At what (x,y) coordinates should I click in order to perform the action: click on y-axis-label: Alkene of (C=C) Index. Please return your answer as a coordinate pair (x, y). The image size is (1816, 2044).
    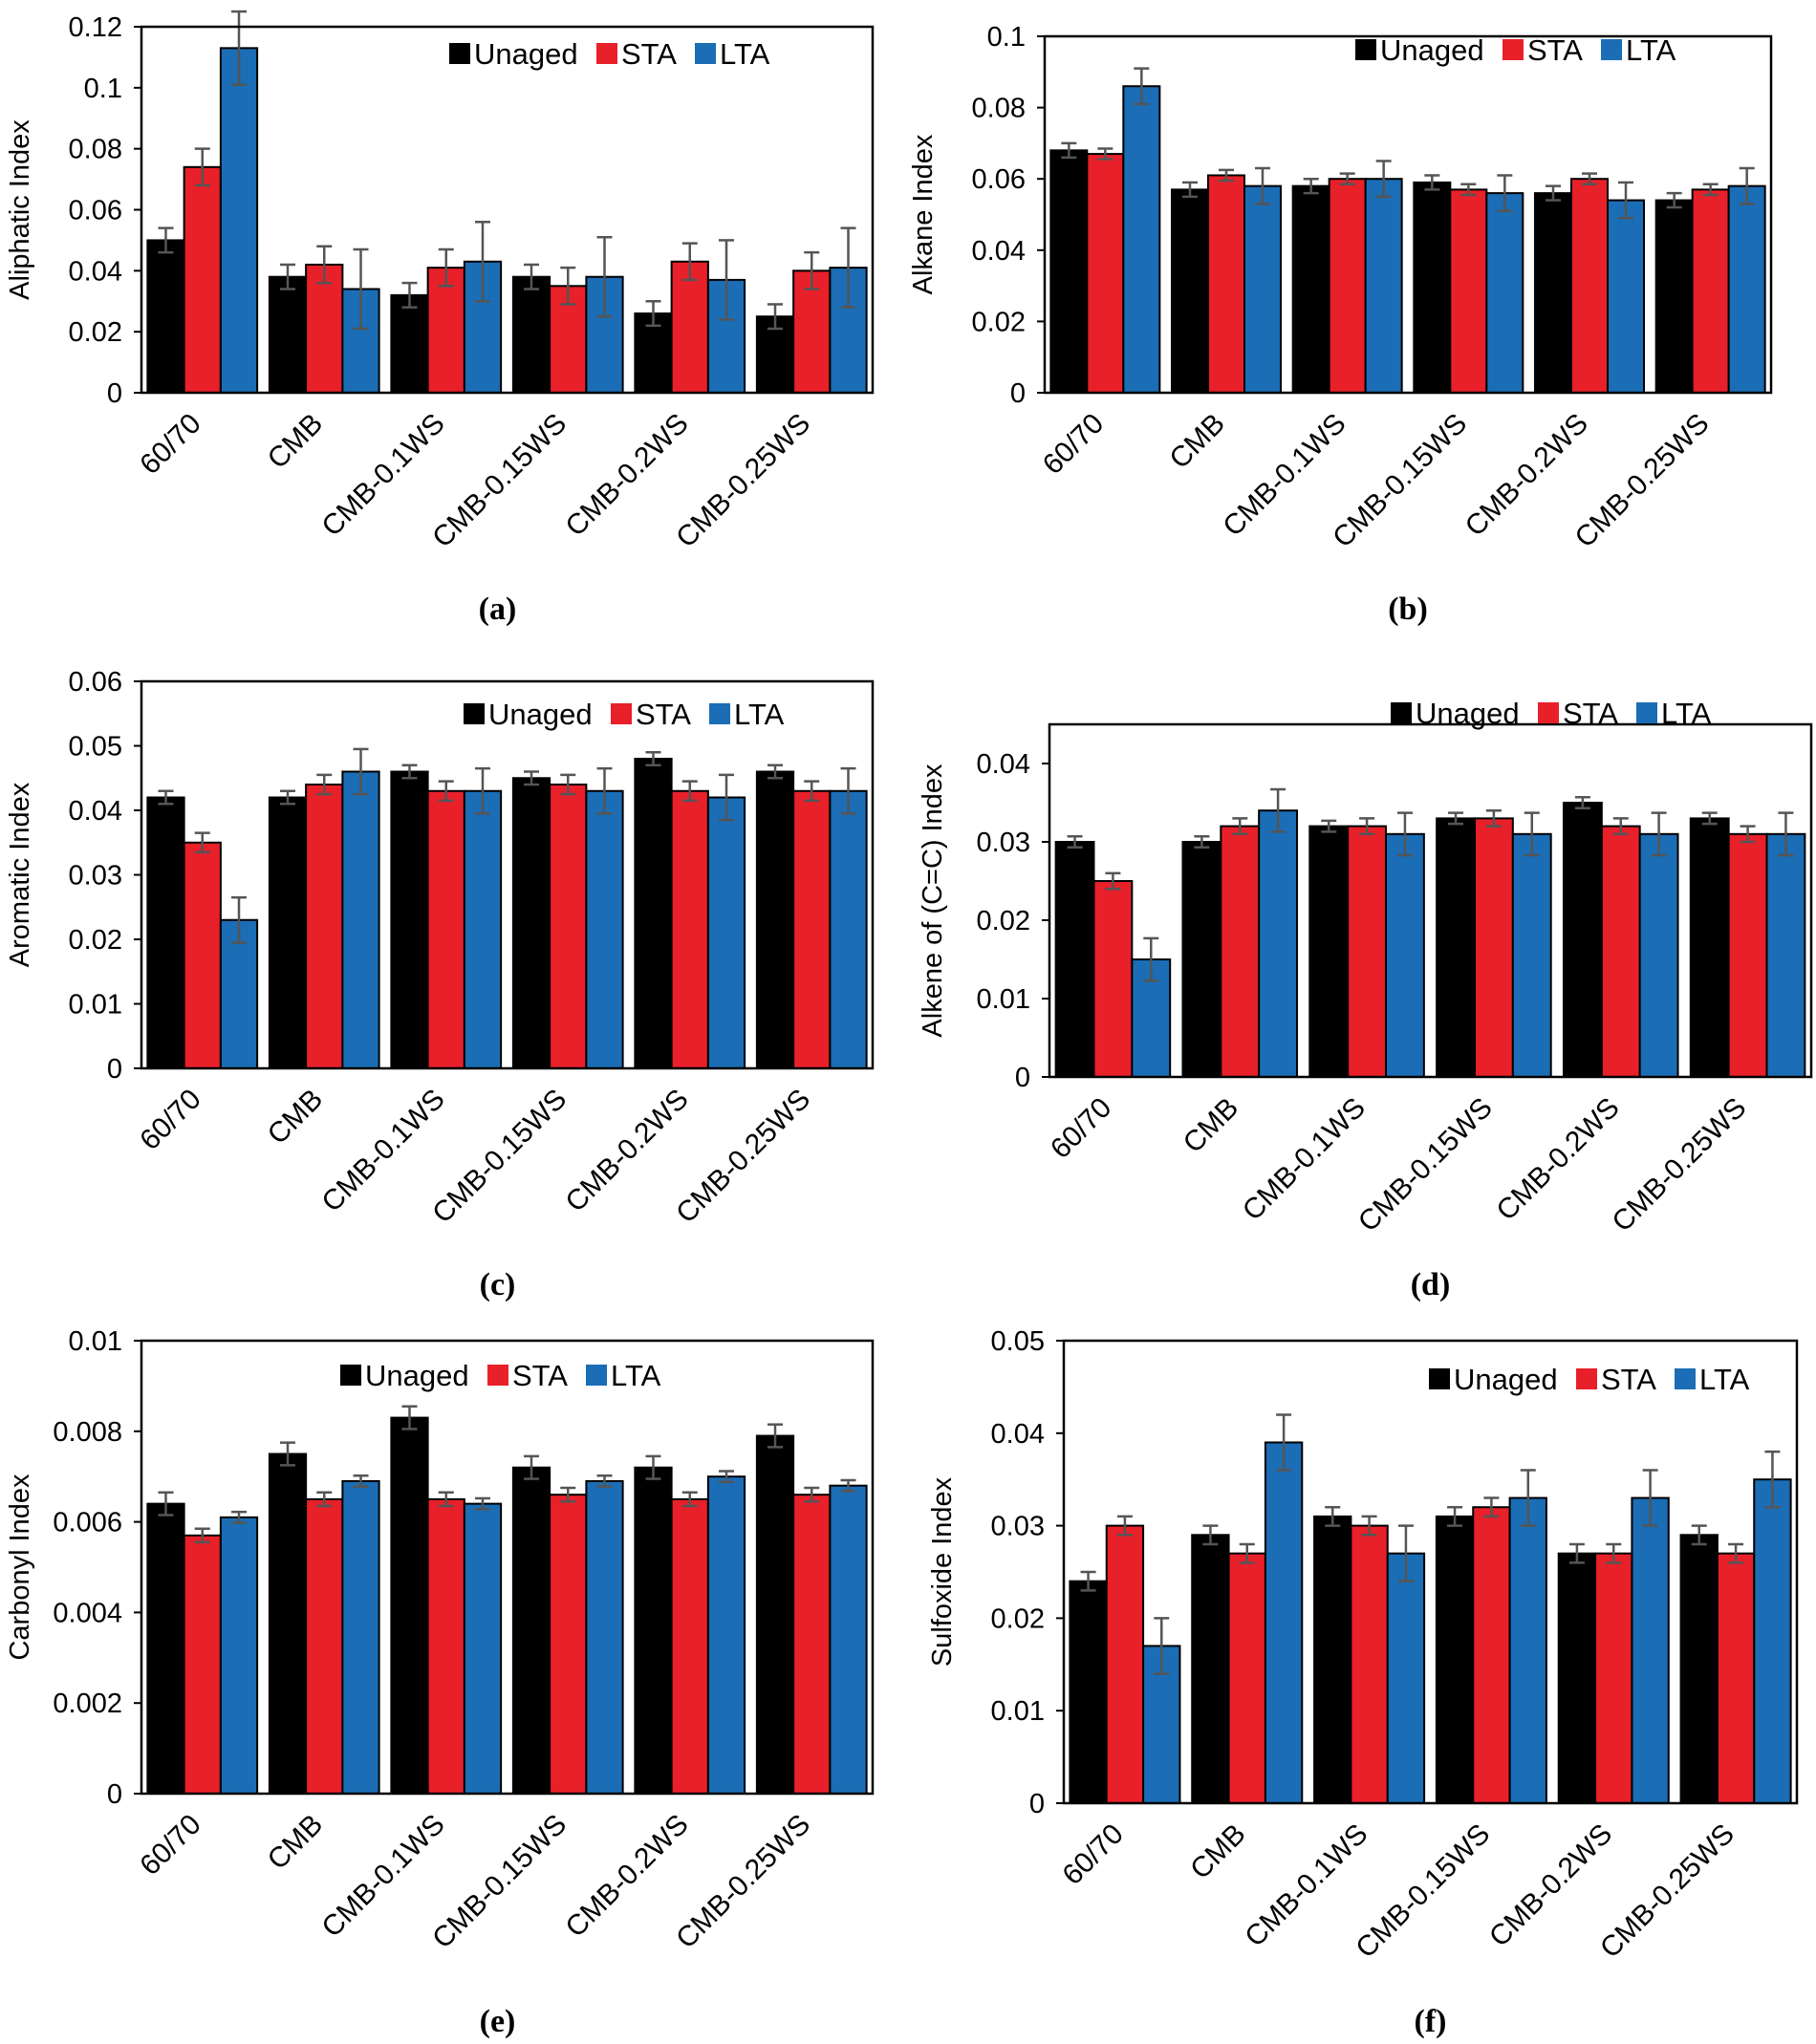
    Looking at the image, I should click on (933, 901).